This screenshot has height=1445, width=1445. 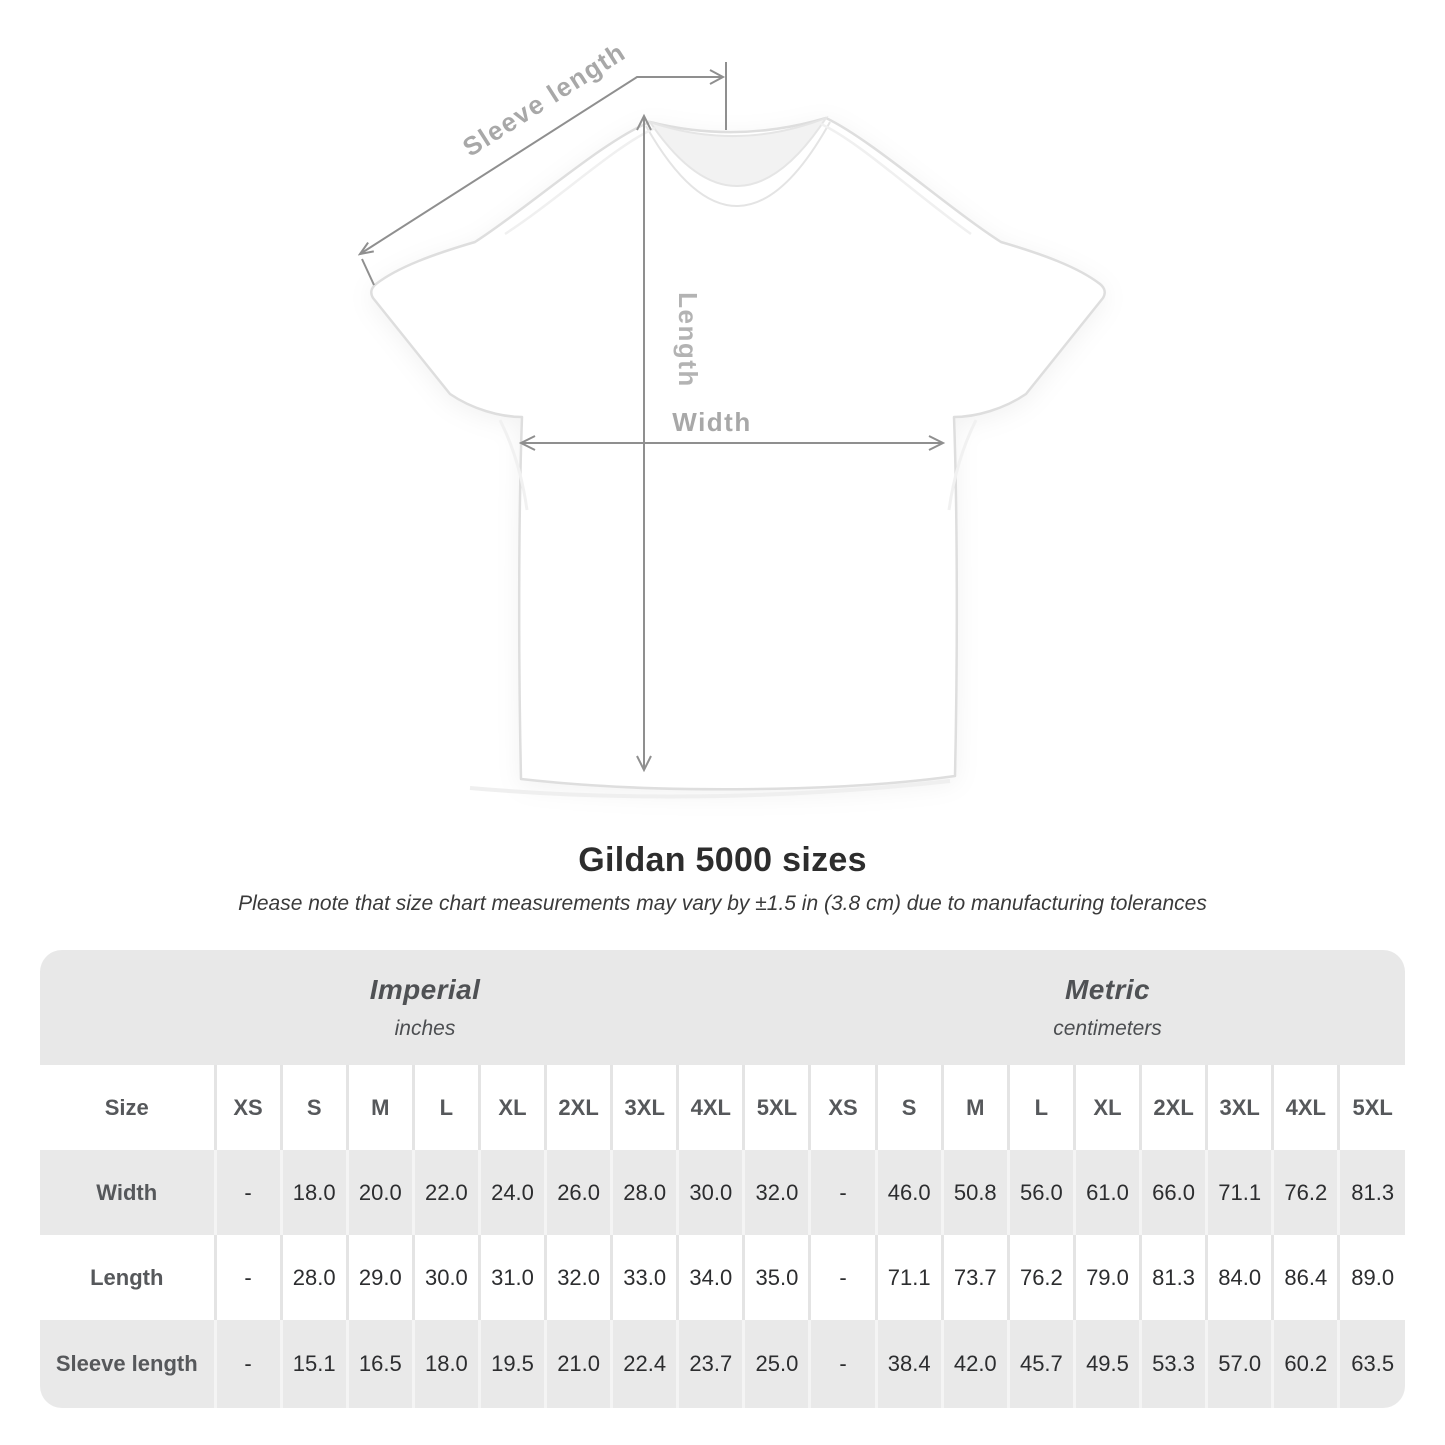 What do you see at coordinates (974, 1192) in the screenshot?
I see `value-cell: 50.8` at bounding box center [974, 1192].